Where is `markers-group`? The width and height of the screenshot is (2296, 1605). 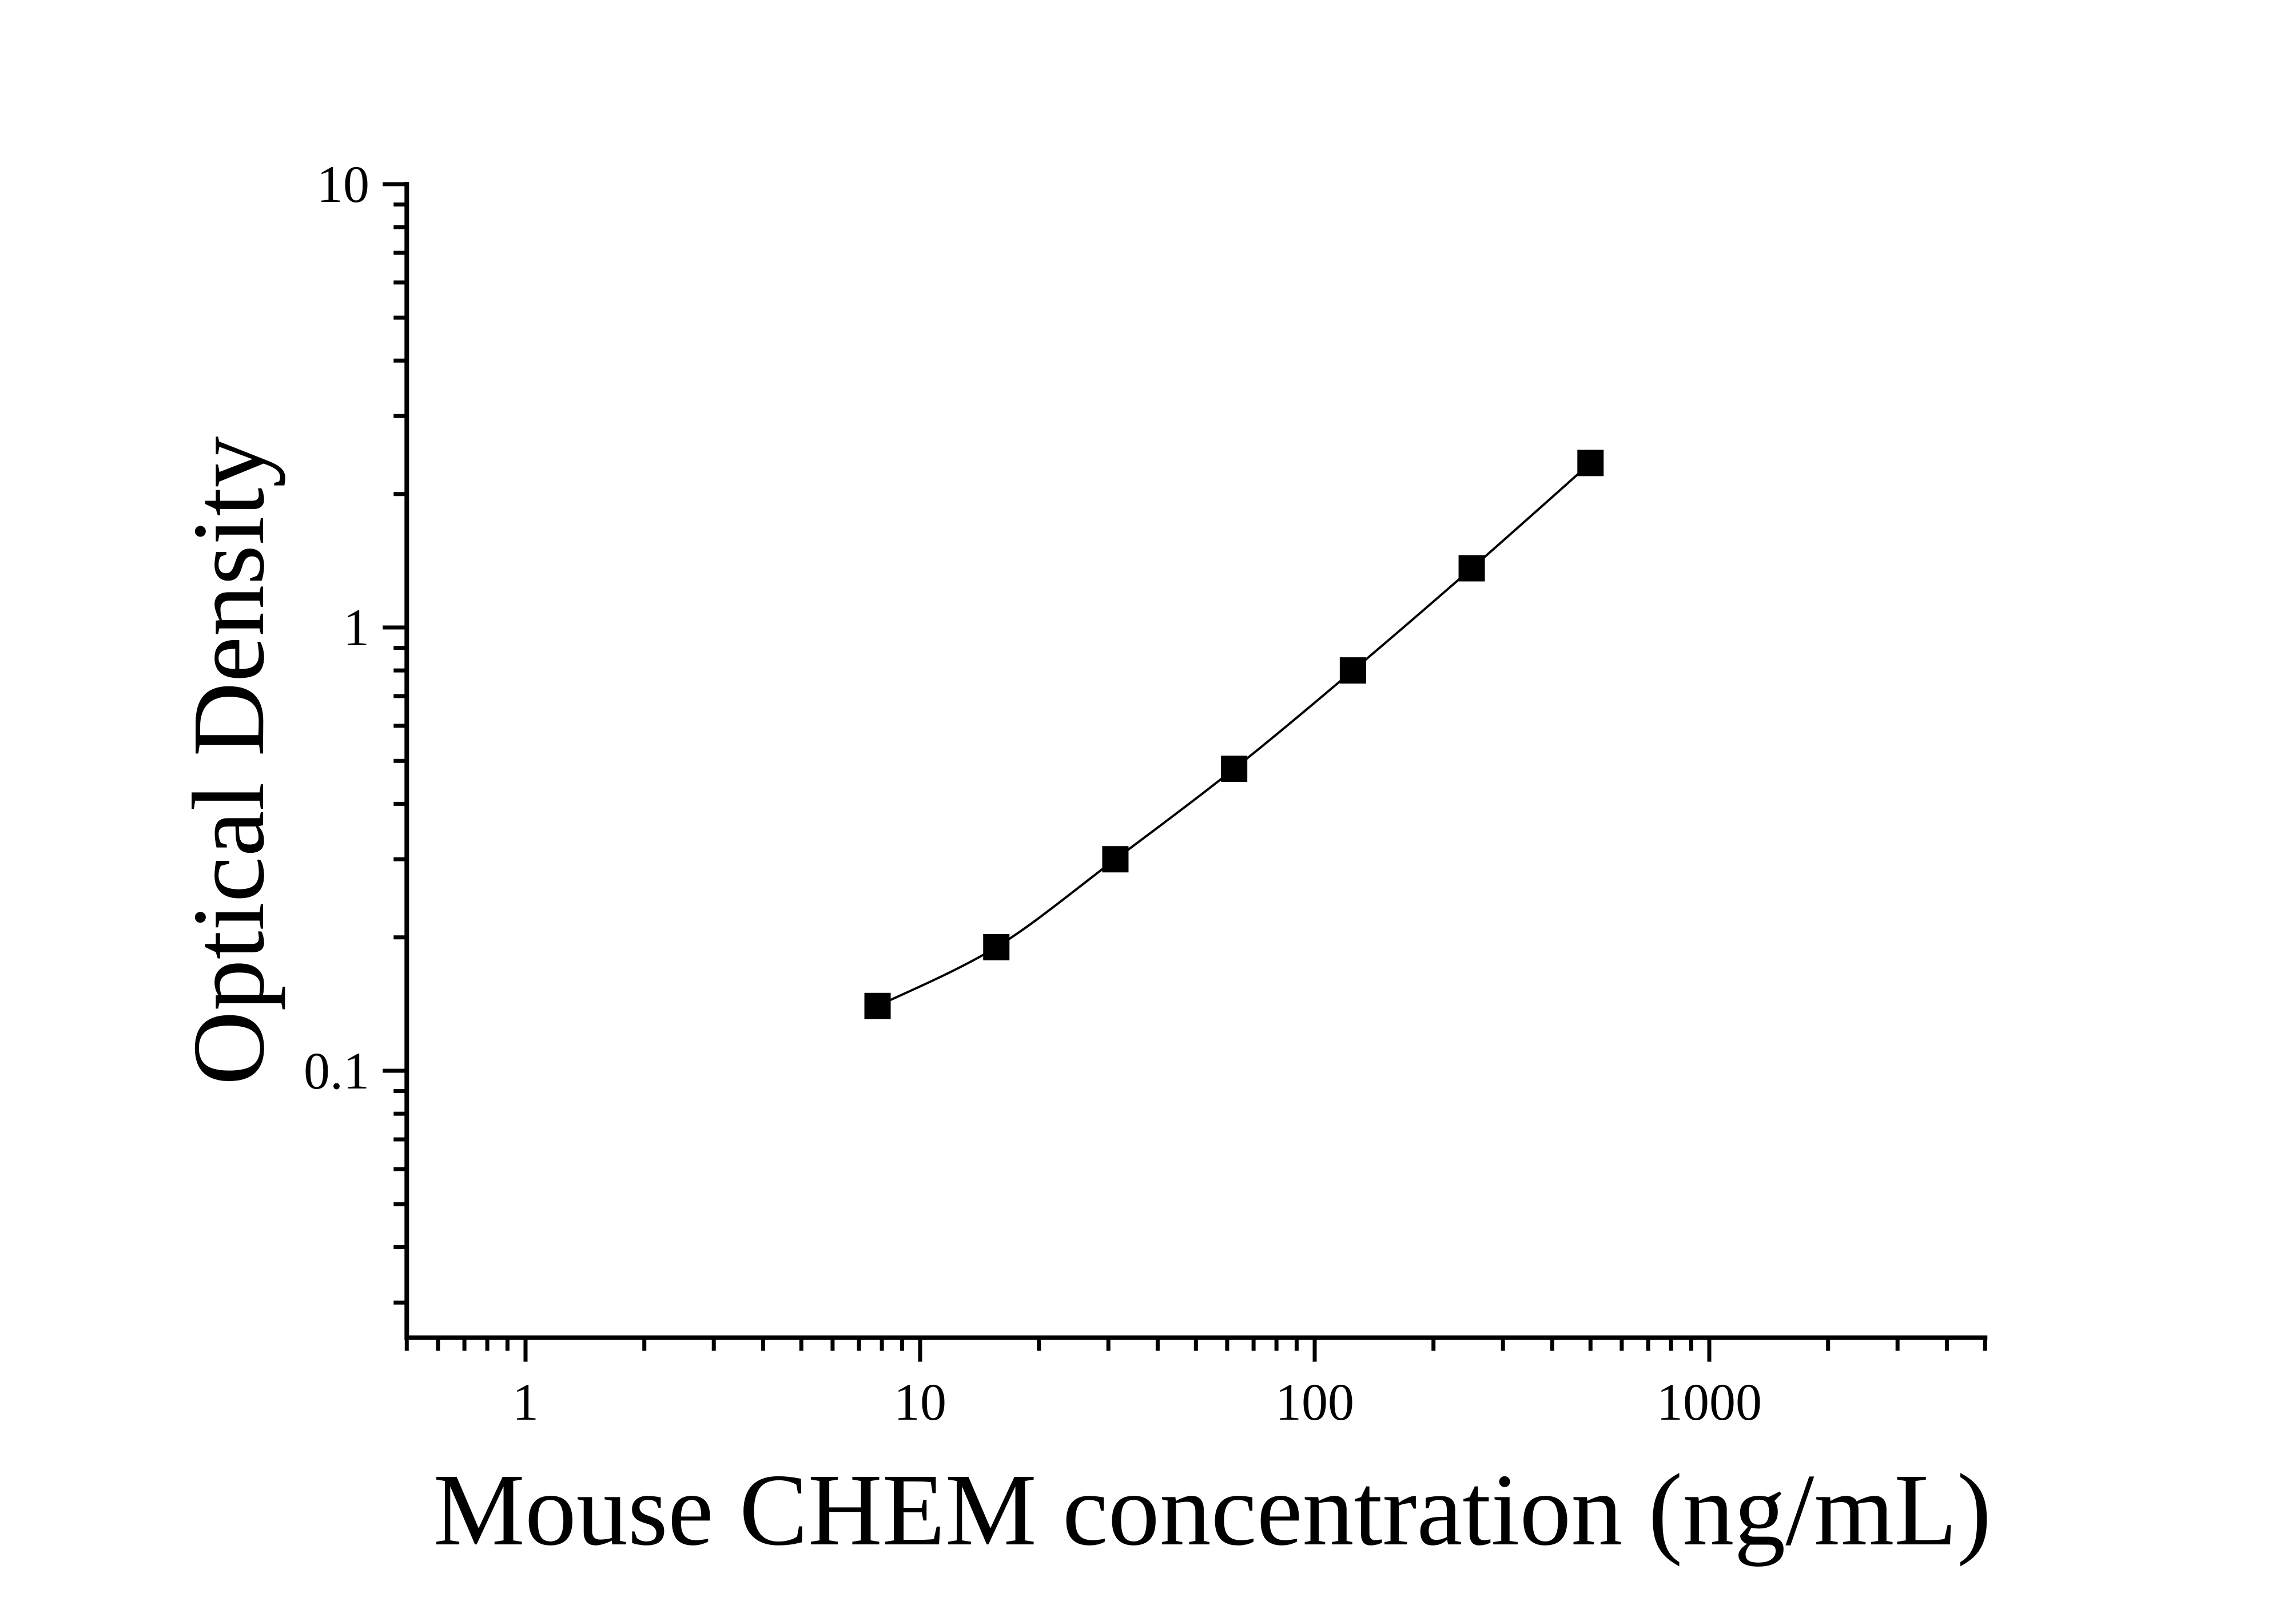 markers-group is located at coordinates (1234, 734).